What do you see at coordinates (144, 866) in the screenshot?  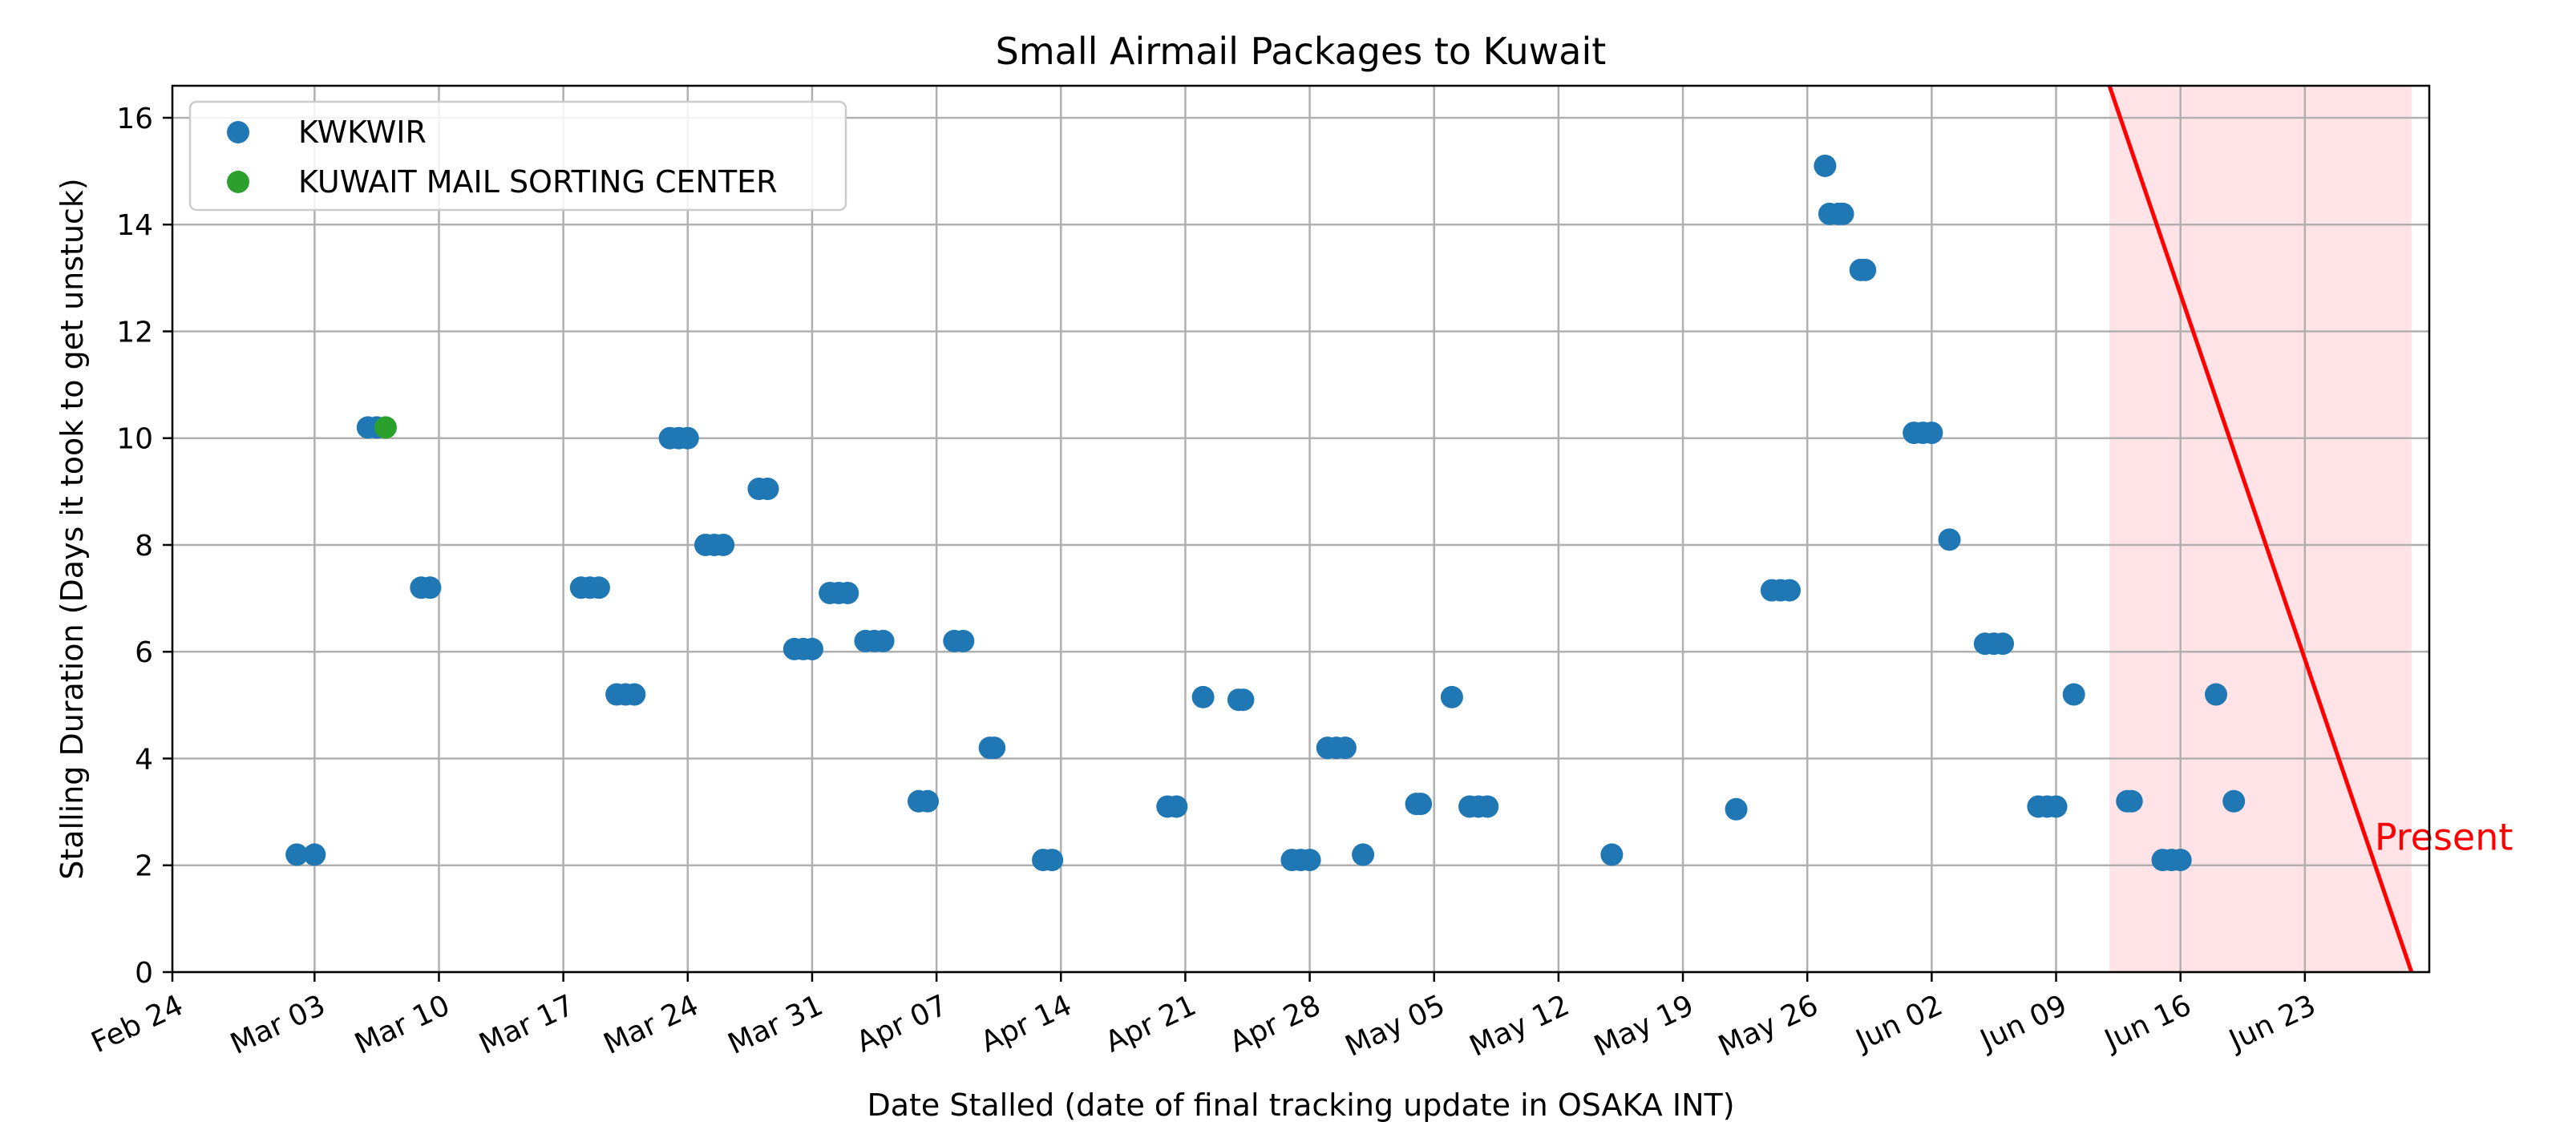 I see `y-tick-label: 2` at bounding box center [144, 866].